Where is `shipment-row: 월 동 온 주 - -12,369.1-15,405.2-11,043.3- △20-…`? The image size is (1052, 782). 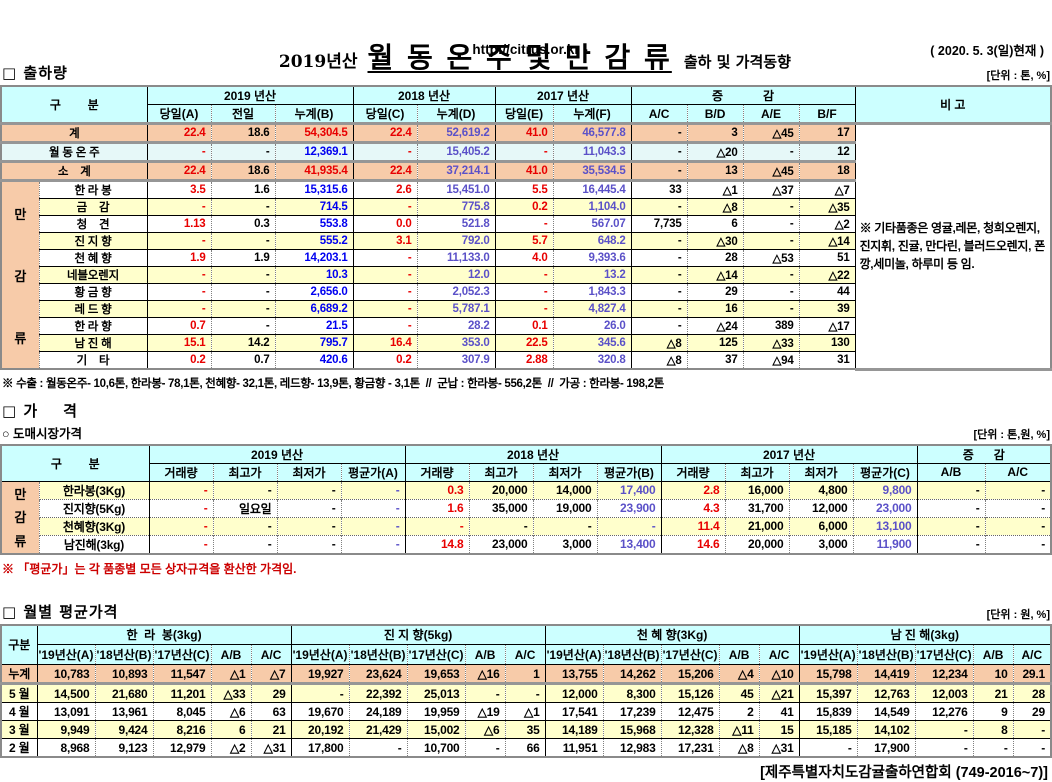 shipment-row: 월 동 온 주 - -12,369.1-15,405.2-11,043.3- △20-… is located at coordinates (526, 152).